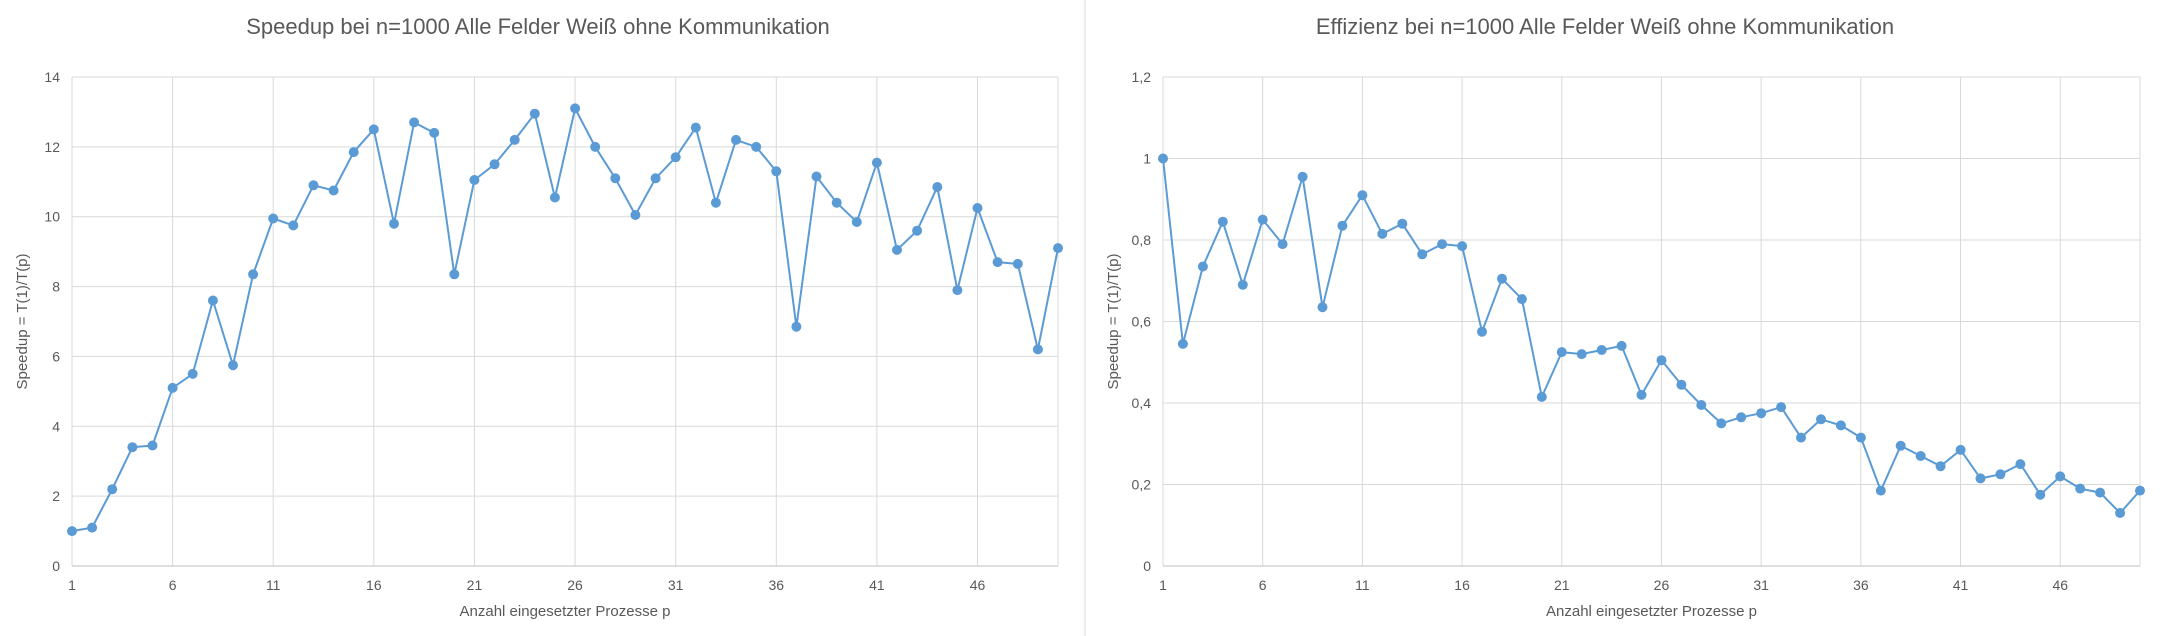  What do you see at coordinates (56, 356) in the screenshot?
I see `y-tick-label: 6` at bounding box center [56, 356].